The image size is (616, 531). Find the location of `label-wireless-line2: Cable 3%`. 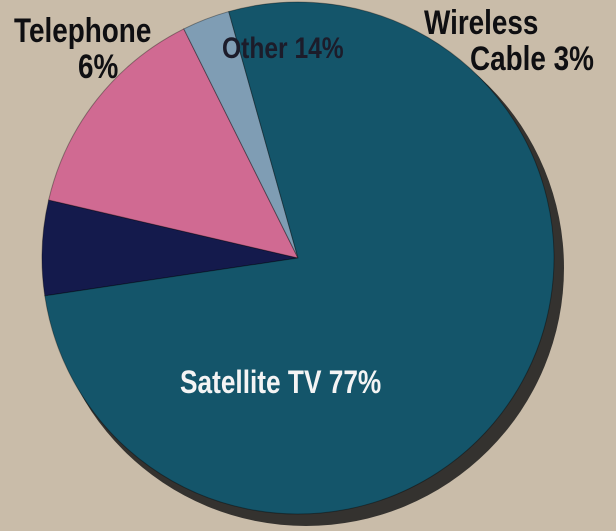

label-wireless-line2: Cable 3% is located at coordinates (532, 59).